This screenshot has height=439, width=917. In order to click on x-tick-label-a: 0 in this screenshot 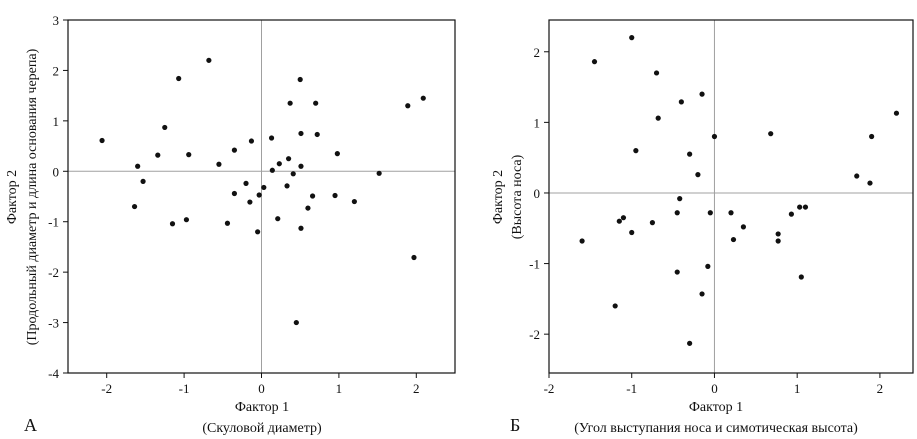, I will do `click(261, 388)`.